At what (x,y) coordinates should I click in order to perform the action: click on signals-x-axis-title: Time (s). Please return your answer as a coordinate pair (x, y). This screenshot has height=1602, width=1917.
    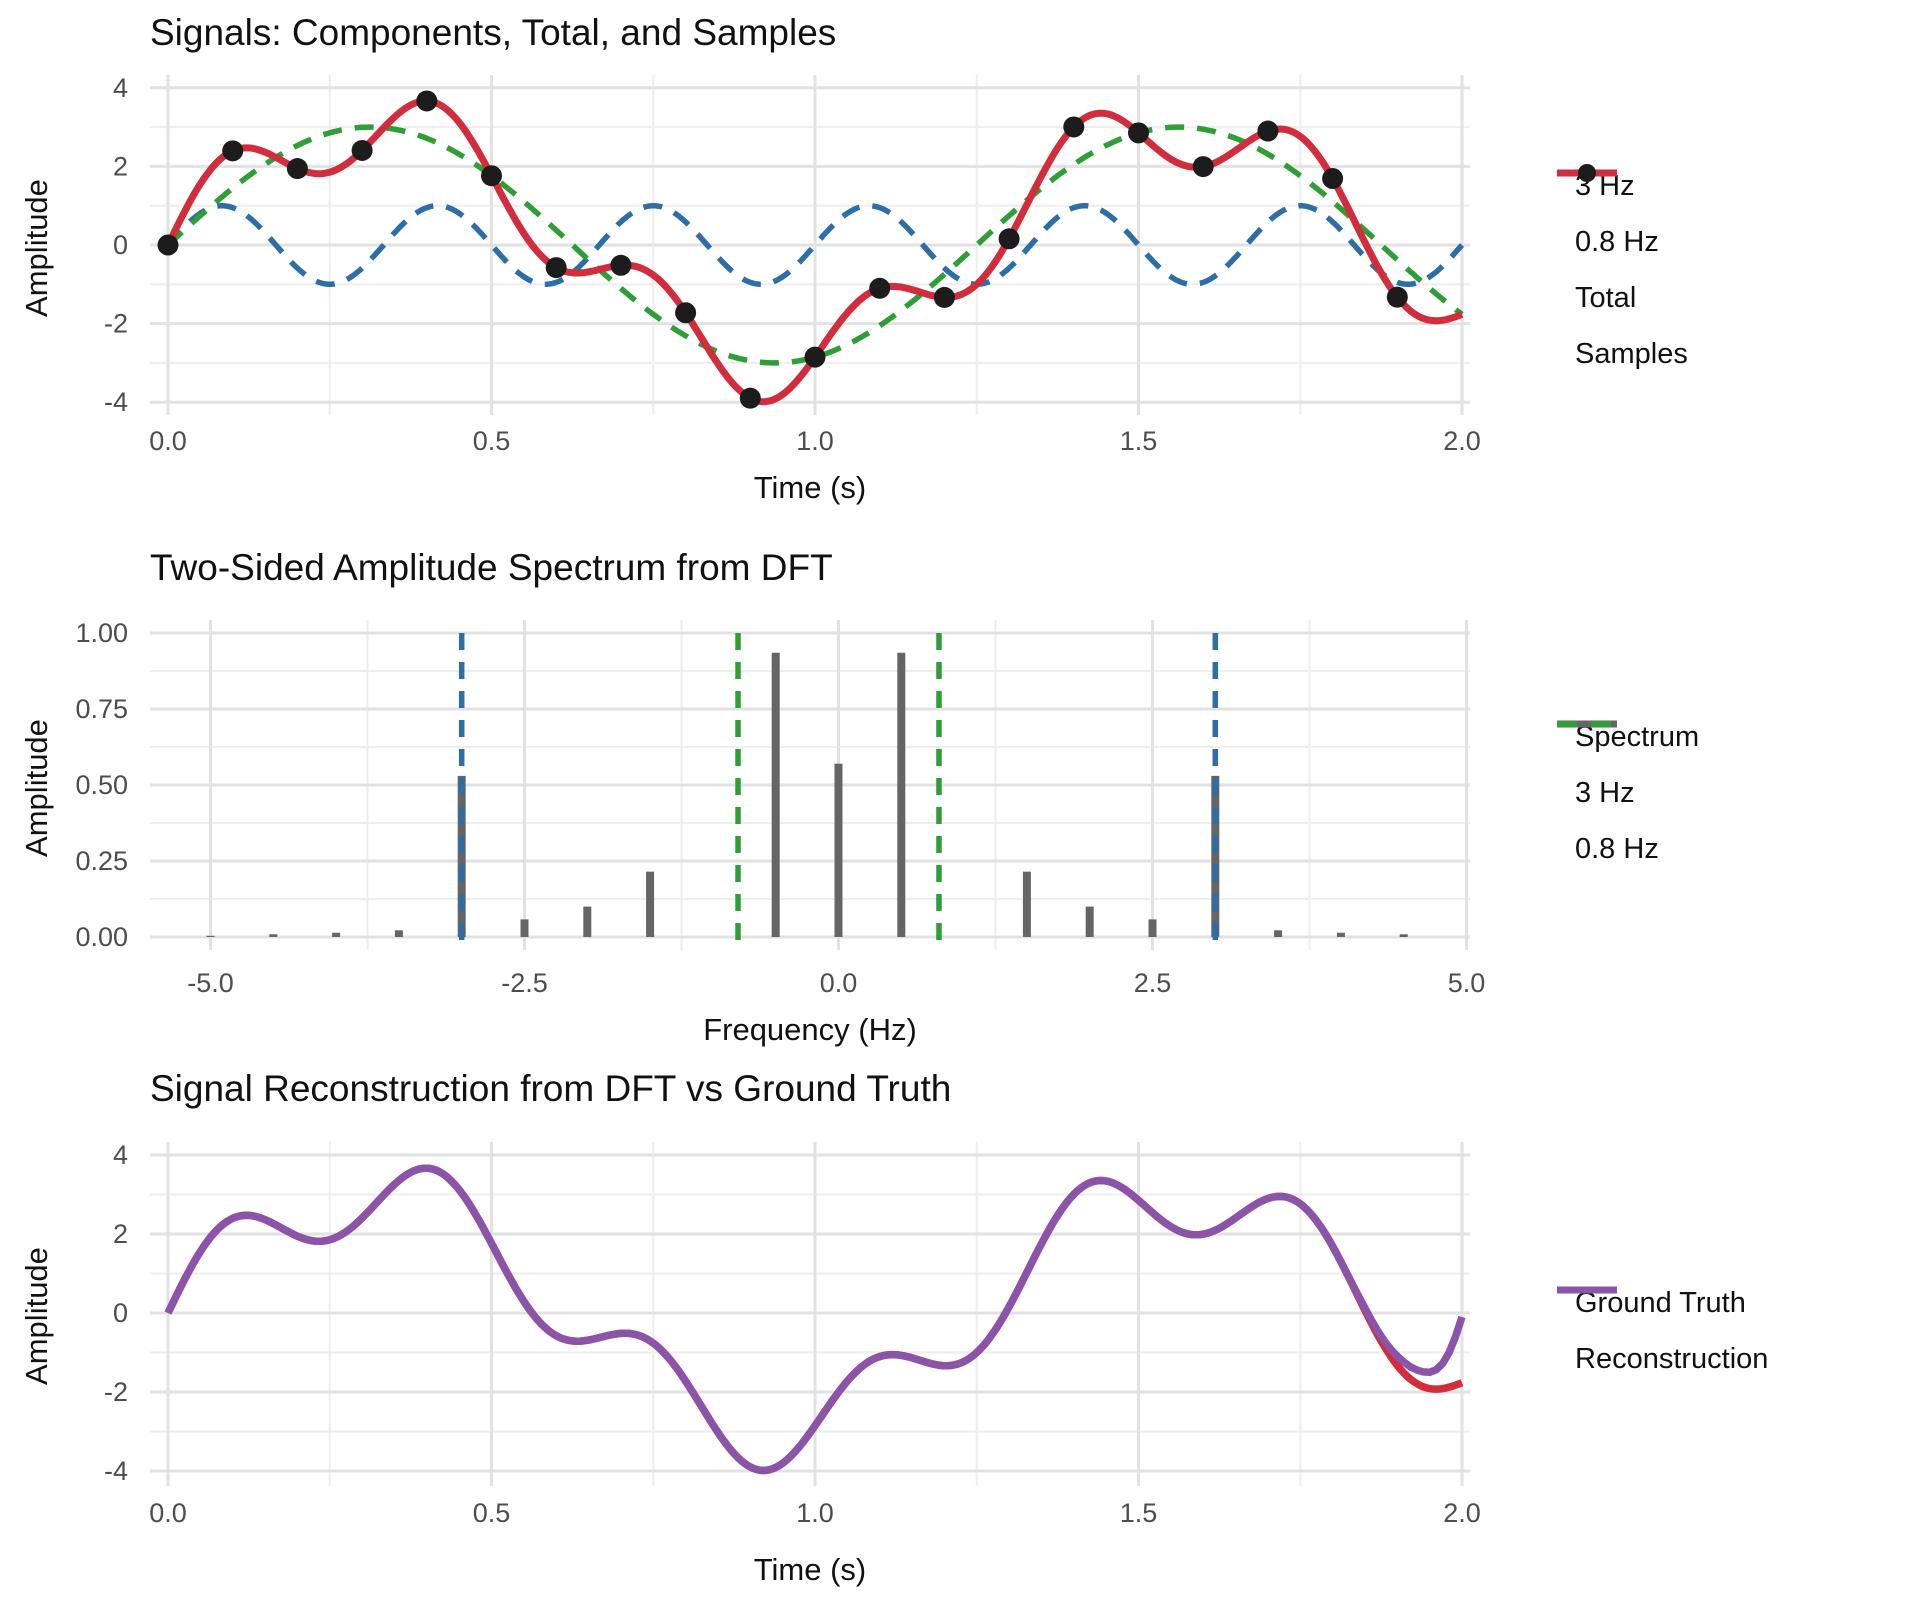
    Looking at the image, I should click on (810, 487).